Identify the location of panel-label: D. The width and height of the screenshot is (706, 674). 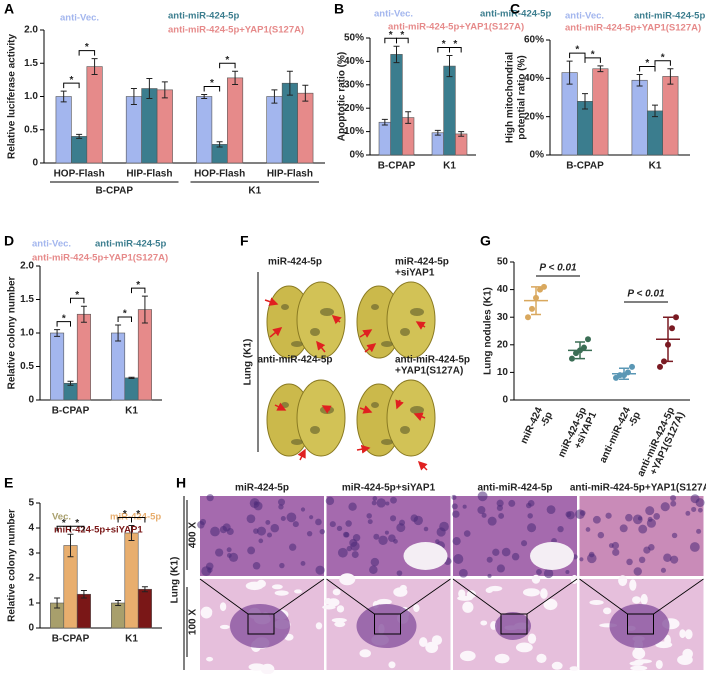
(9, 241).